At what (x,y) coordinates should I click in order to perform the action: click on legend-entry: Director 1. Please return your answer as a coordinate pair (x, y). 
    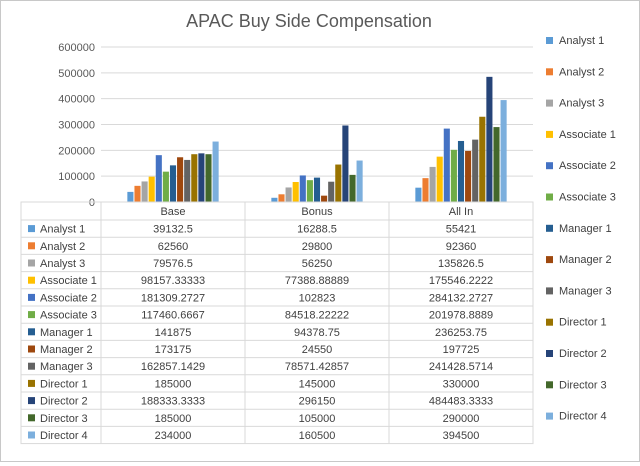
    Looking at the image, I should click on (583, 323).